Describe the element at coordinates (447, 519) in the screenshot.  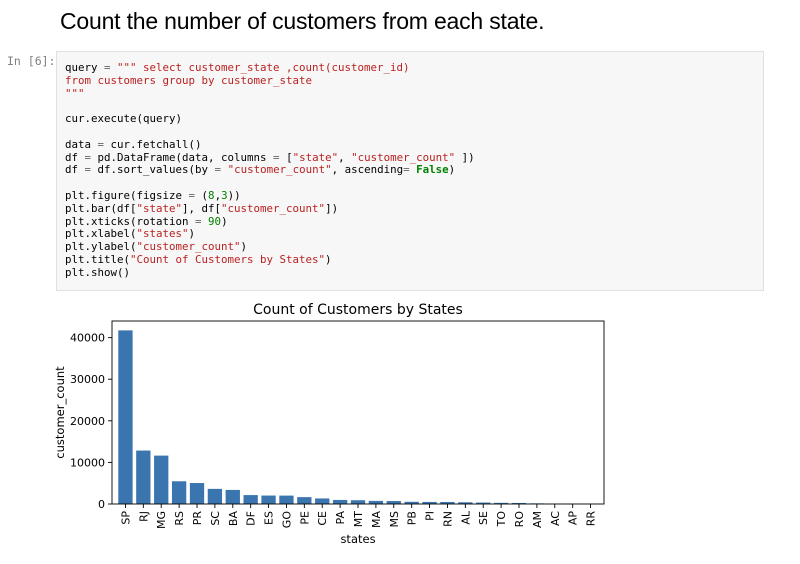
I see `x-tick-label: RN` at that location.